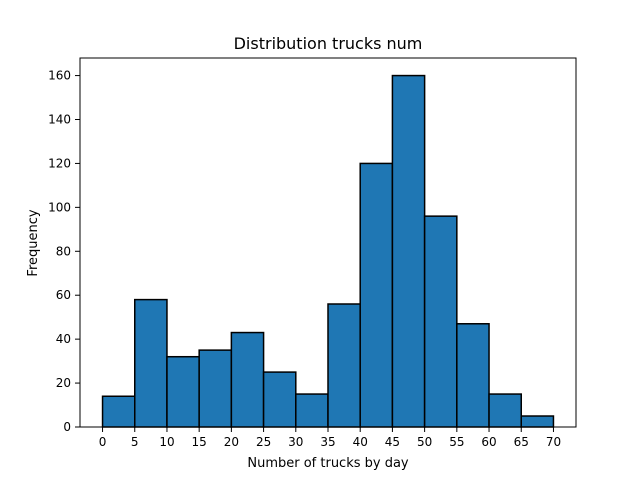  What do you see at coordinates (63, 295) in the screenshot?
I see `y-tick-label: 60` at bounding box center [63, 295].